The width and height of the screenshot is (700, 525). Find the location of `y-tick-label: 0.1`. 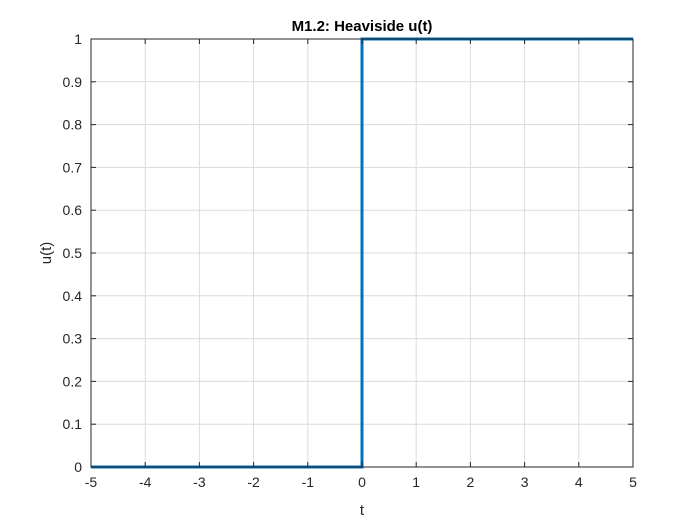

y-tick-label: 0.1 is located at coordinates (73, 424).